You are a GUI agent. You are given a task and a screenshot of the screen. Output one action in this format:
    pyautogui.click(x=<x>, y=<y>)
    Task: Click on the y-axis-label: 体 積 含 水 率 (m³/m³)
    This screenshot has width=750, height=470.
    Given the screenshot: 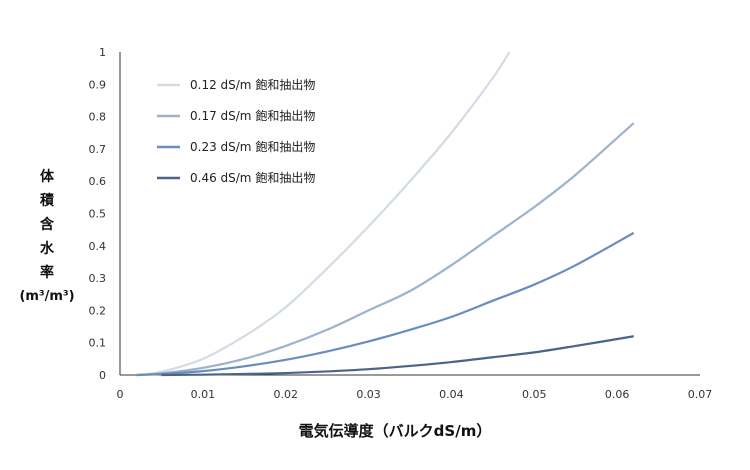 What is the action you would take?
    pyautogui.click(x=46, y=236)
    